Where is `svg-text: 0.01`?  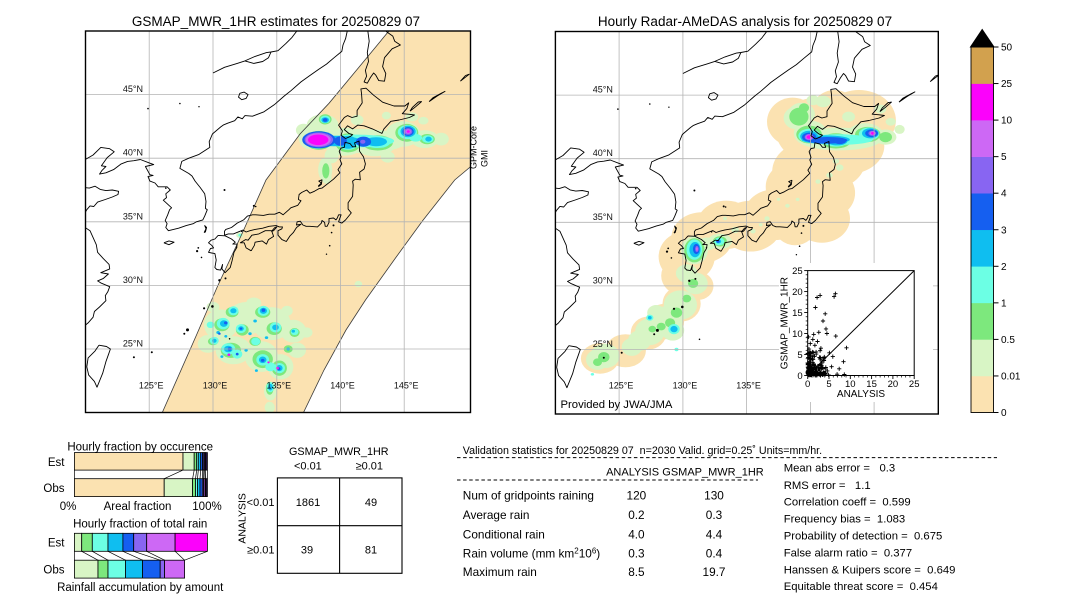 svg-text: 0.01 is located at coordinates (1011, 376).